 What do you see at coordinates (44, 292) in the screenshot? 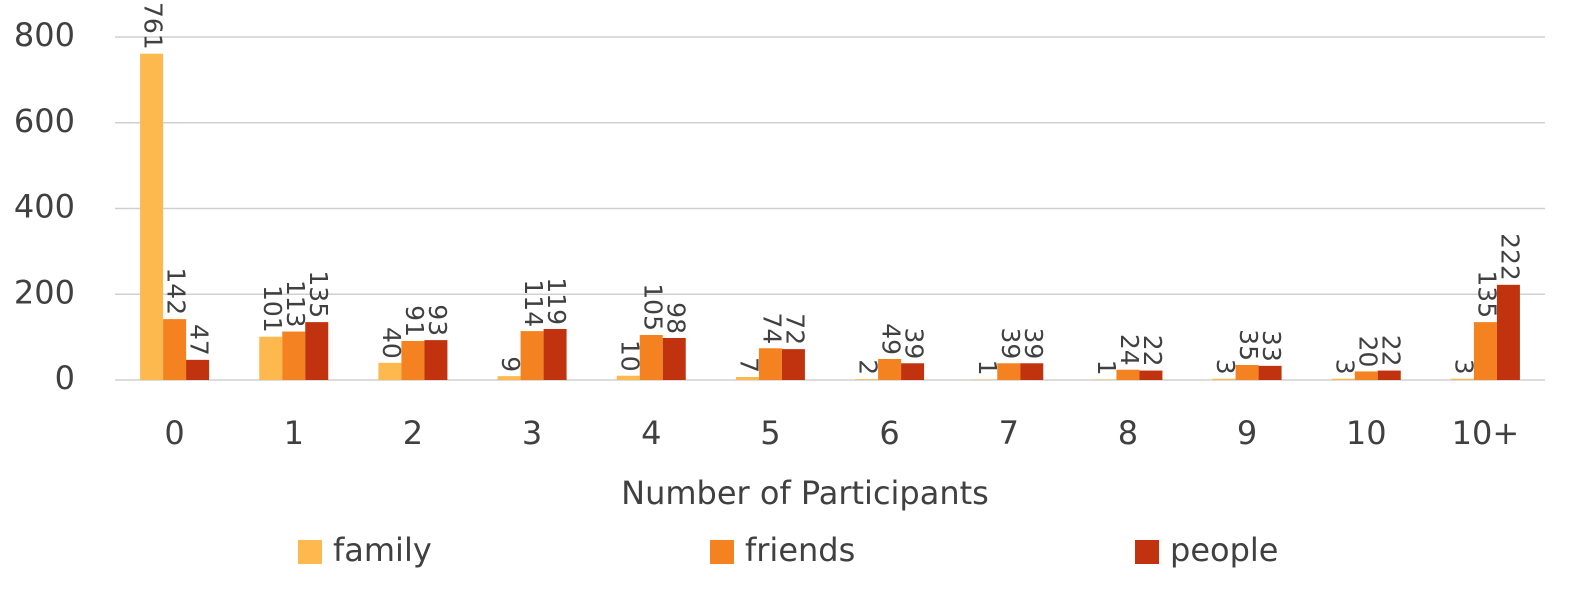
I see `y-tick-label: 200` at bounding box center [44, 292].